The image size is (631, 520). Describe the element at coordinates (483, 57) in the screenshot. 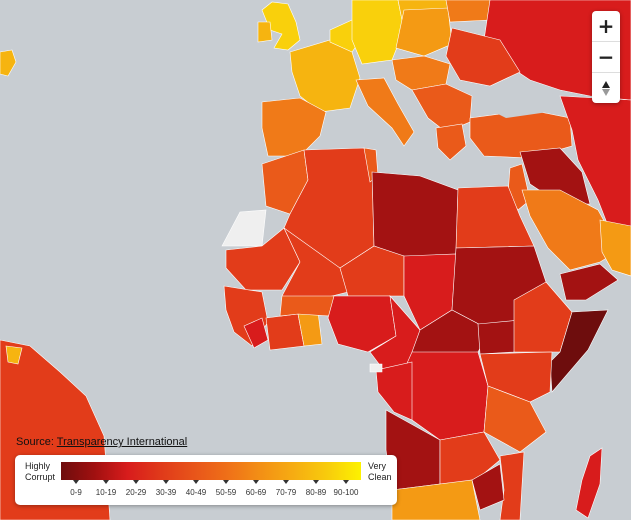

I see `region-ukraine` at that location.